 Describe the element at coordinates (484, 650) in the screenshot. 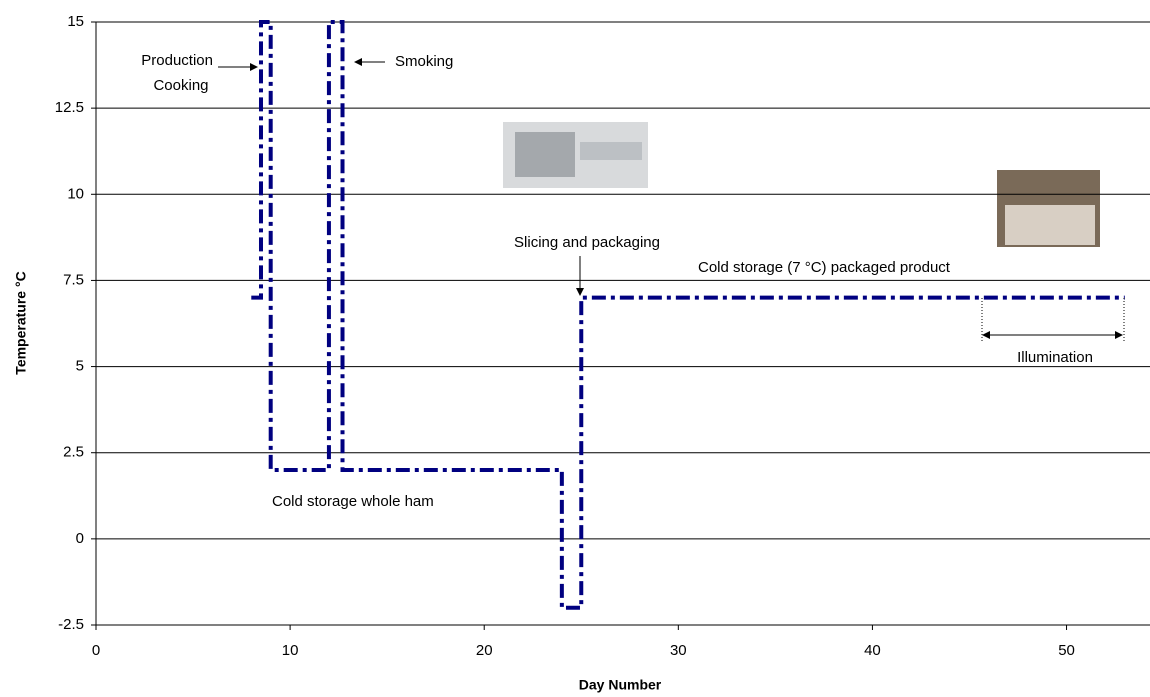

I see `x-tick-label: 20` at that location.